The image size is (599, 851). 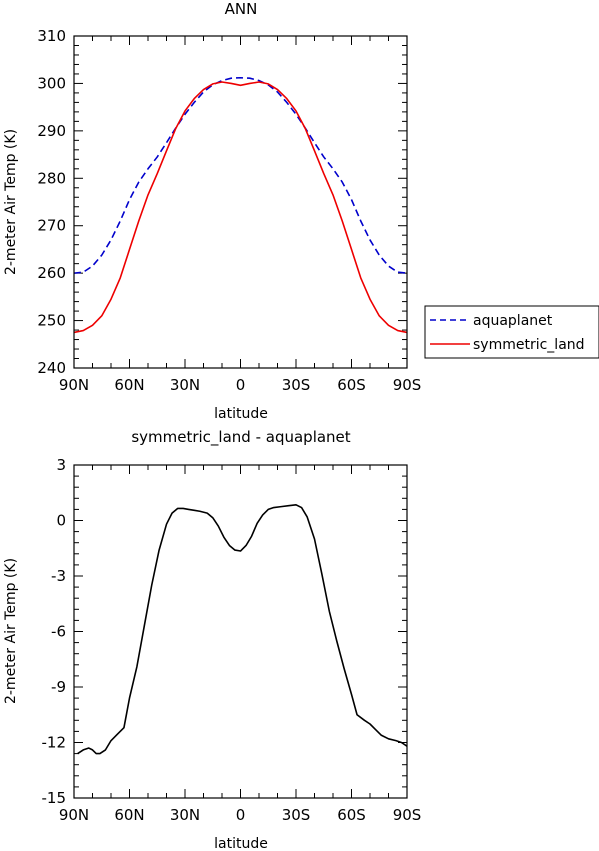 I want to click on legend-box, so click(x=511, y=332).